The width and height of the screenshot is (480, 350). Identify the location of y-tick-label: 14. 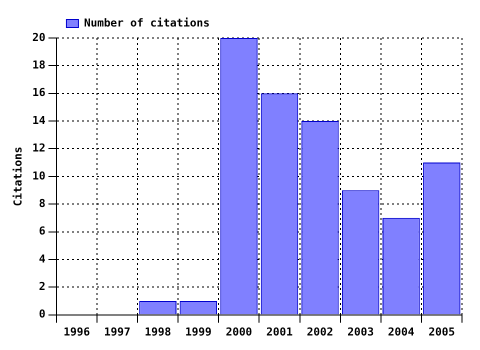
(39, 120).